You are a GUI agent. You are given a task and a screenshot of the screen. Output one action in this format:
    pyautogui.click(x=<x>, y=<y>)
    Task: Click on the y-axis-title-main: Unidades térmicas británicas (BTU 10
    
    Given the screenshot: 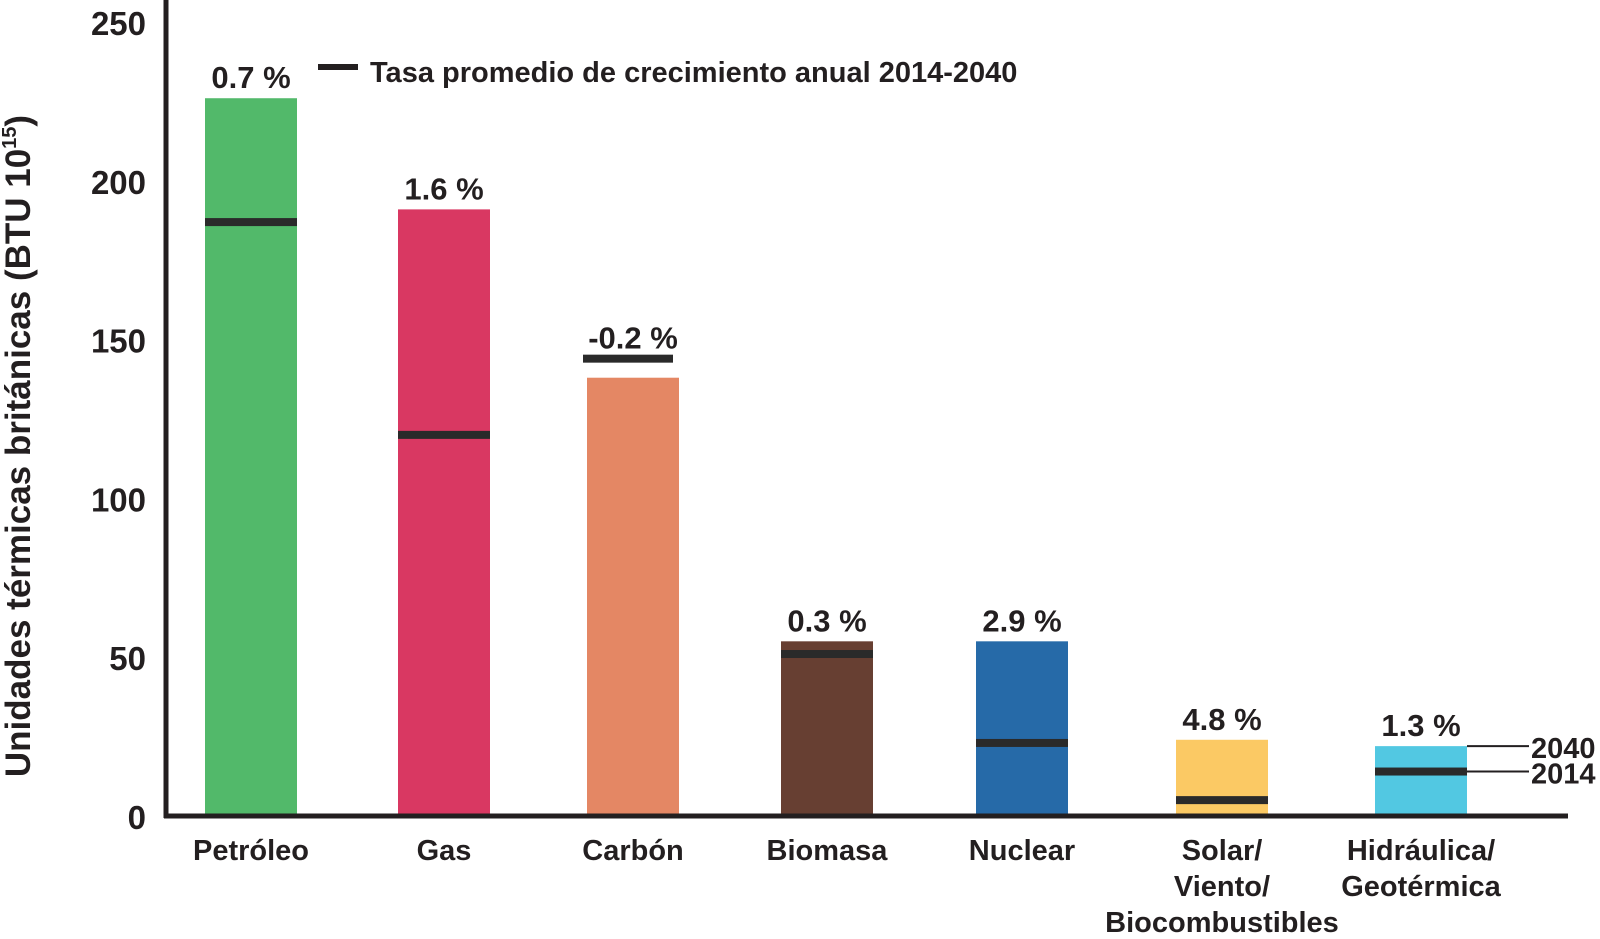 What is the action you would take?
    pyautogui.click(x=19, y=463)
    